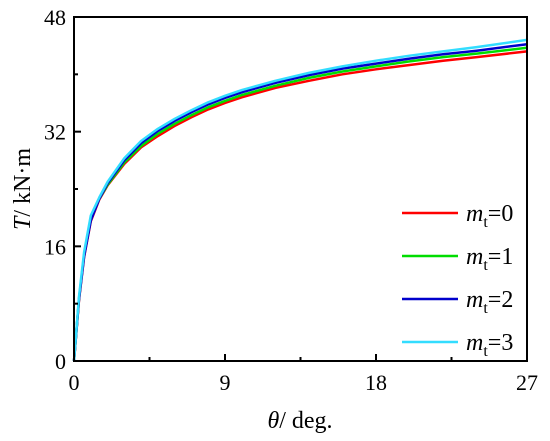  What do you see at coordinates (55, 132) in the screenshot?
I see `y-tick-label-2: 32` at bounding box center [55, 132].